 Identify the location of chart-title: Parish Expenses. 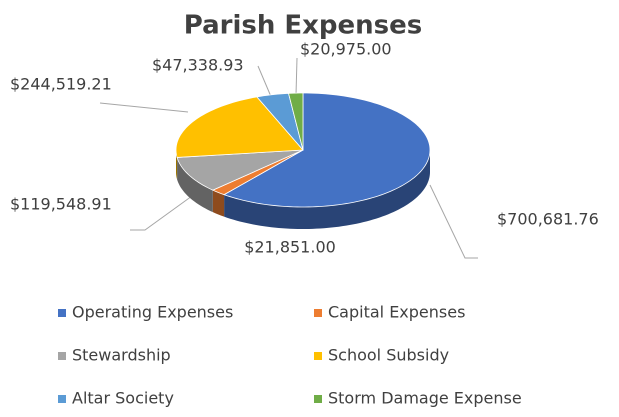
(303, 26).